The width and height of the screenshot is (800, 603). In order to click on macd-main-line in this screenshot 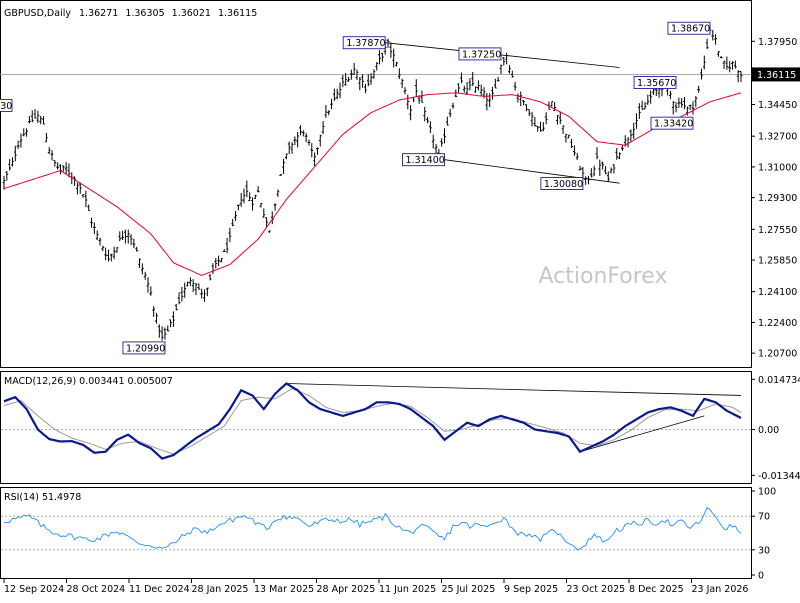, I will do `click(372, 421)`.